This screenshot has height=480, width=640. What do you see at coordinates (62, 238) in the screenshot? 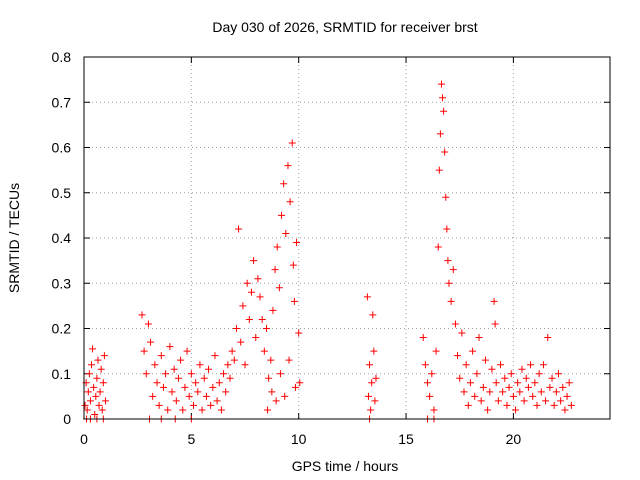
I see `y-tick-label: 0.4` at bounding box center [62, 238].